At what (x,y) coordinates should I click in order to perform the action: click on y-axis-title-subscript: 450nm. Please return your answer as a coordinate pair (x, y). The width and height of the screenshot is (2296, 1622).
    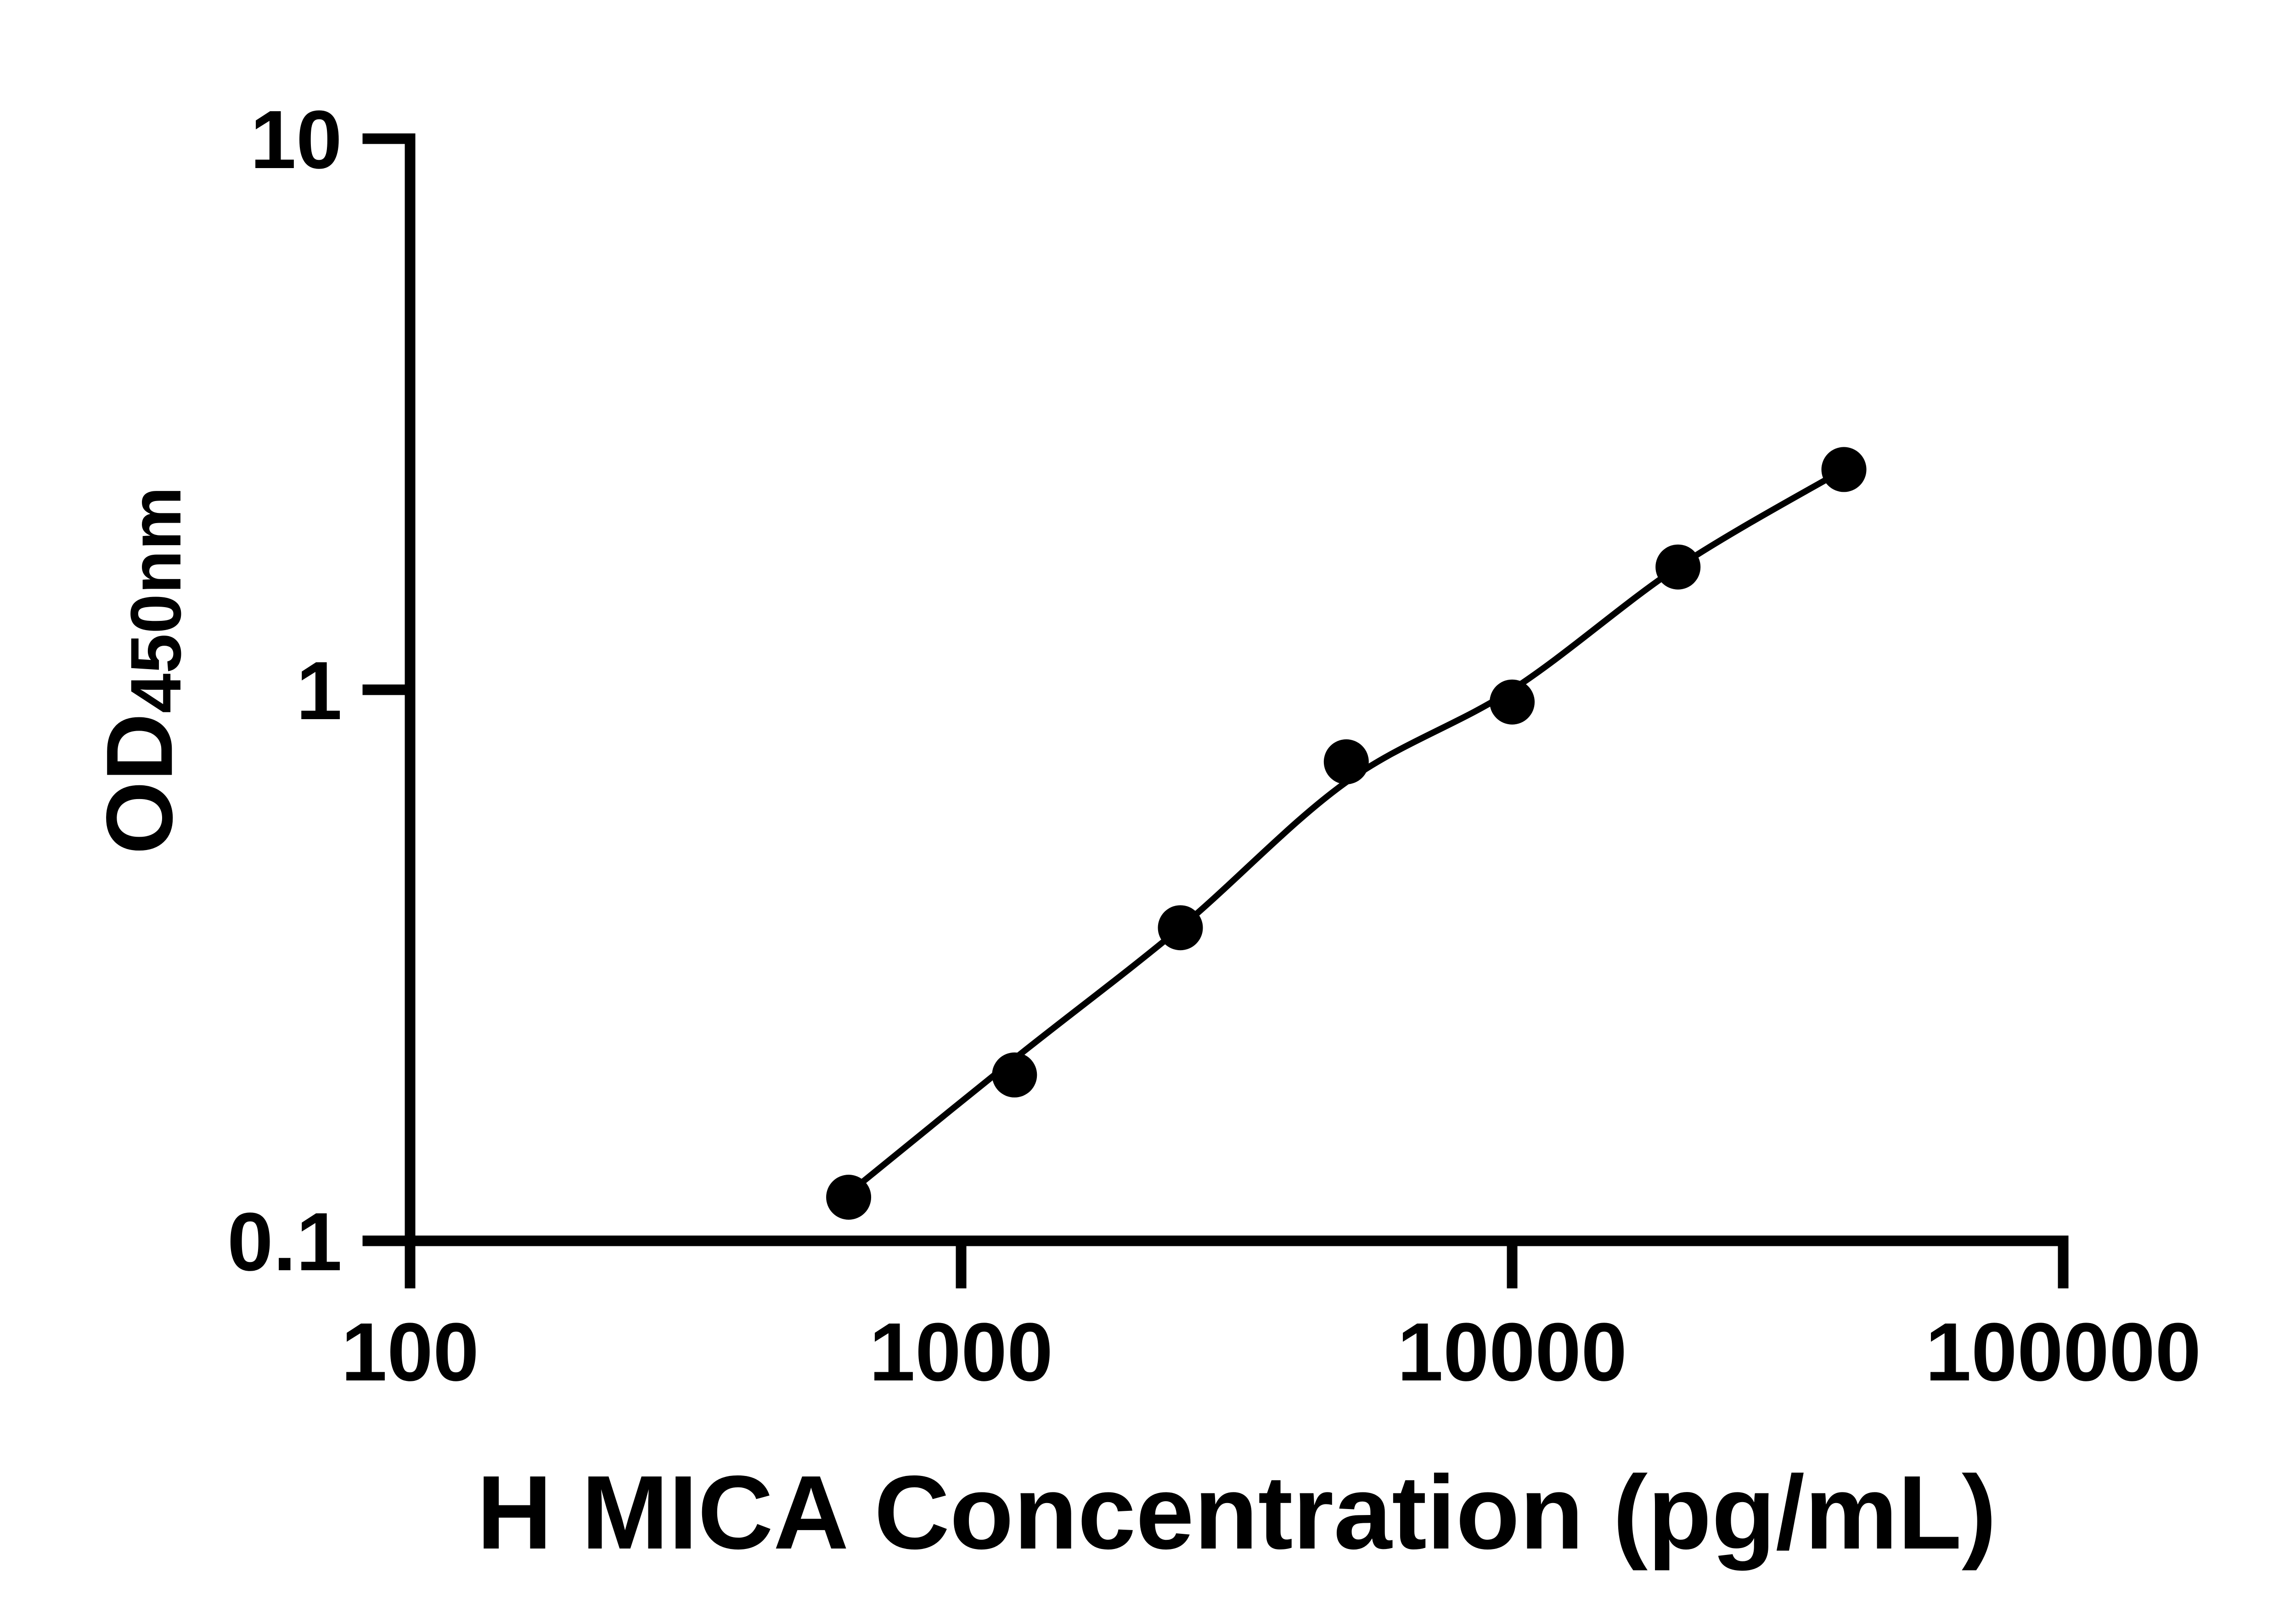
    Looking at the image, I should click on (156, 600).